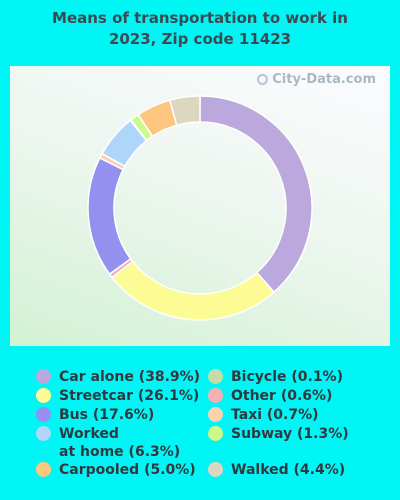  I want to click on legend-item: Bus (17.6%), so click(95, 415).